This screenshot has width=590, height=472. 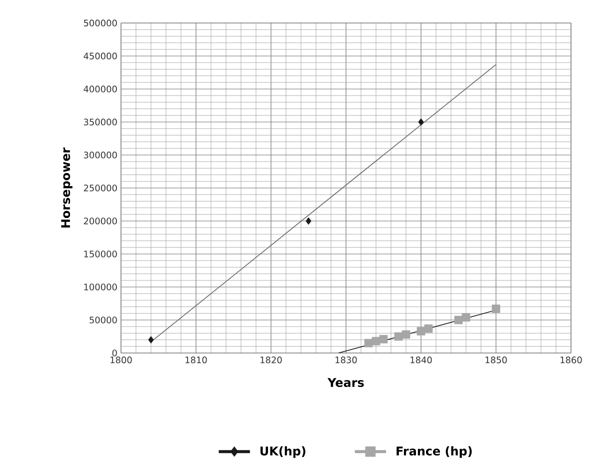 I want to click on y-tick-label: 450000, so click(x=100, y=56).